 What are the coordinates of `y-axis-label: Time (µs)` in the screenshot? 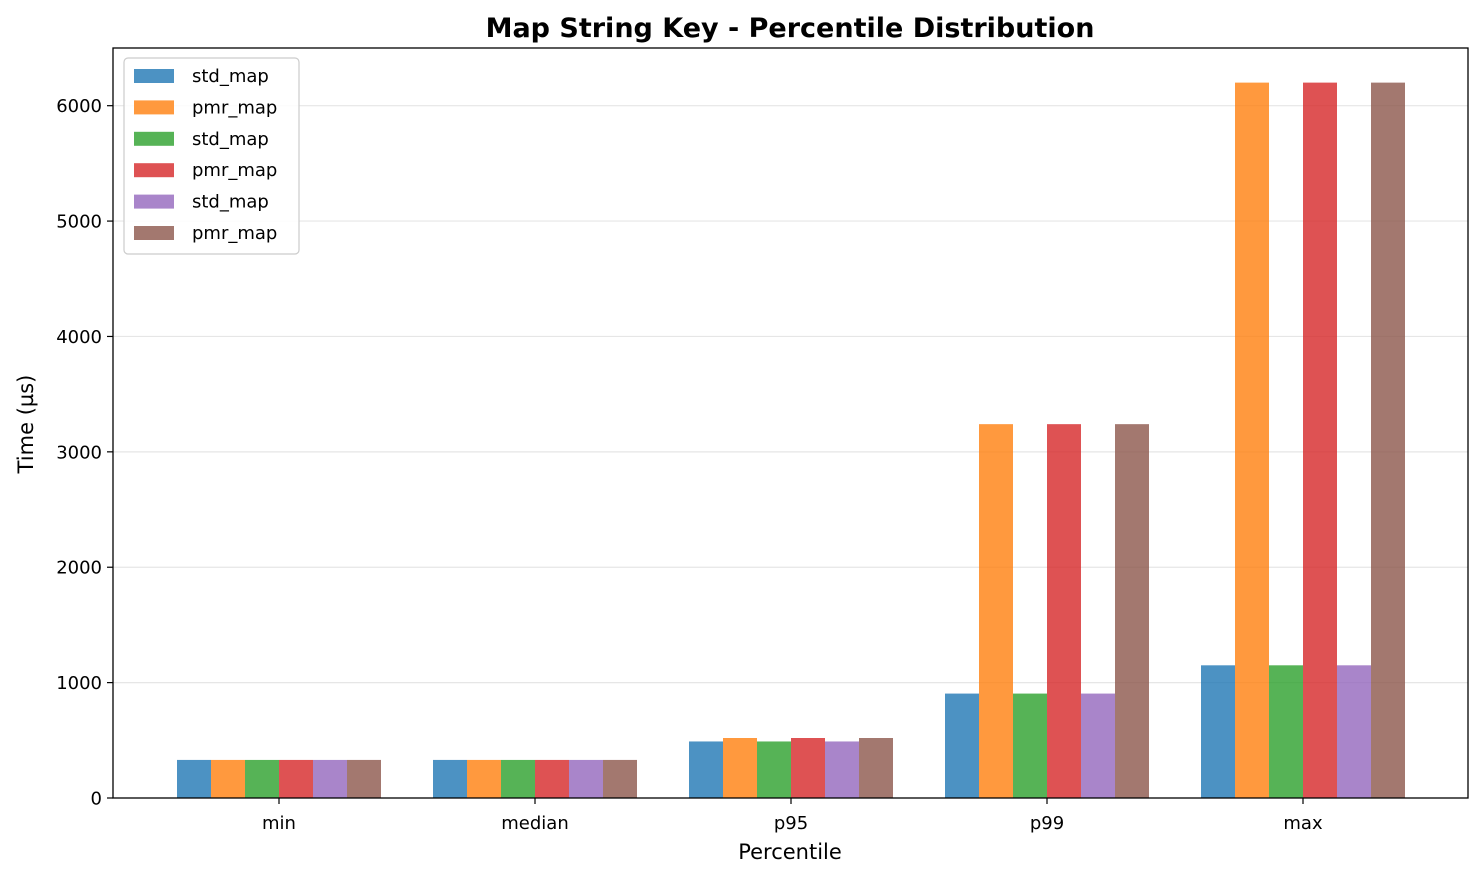 It's located at (26, 425).